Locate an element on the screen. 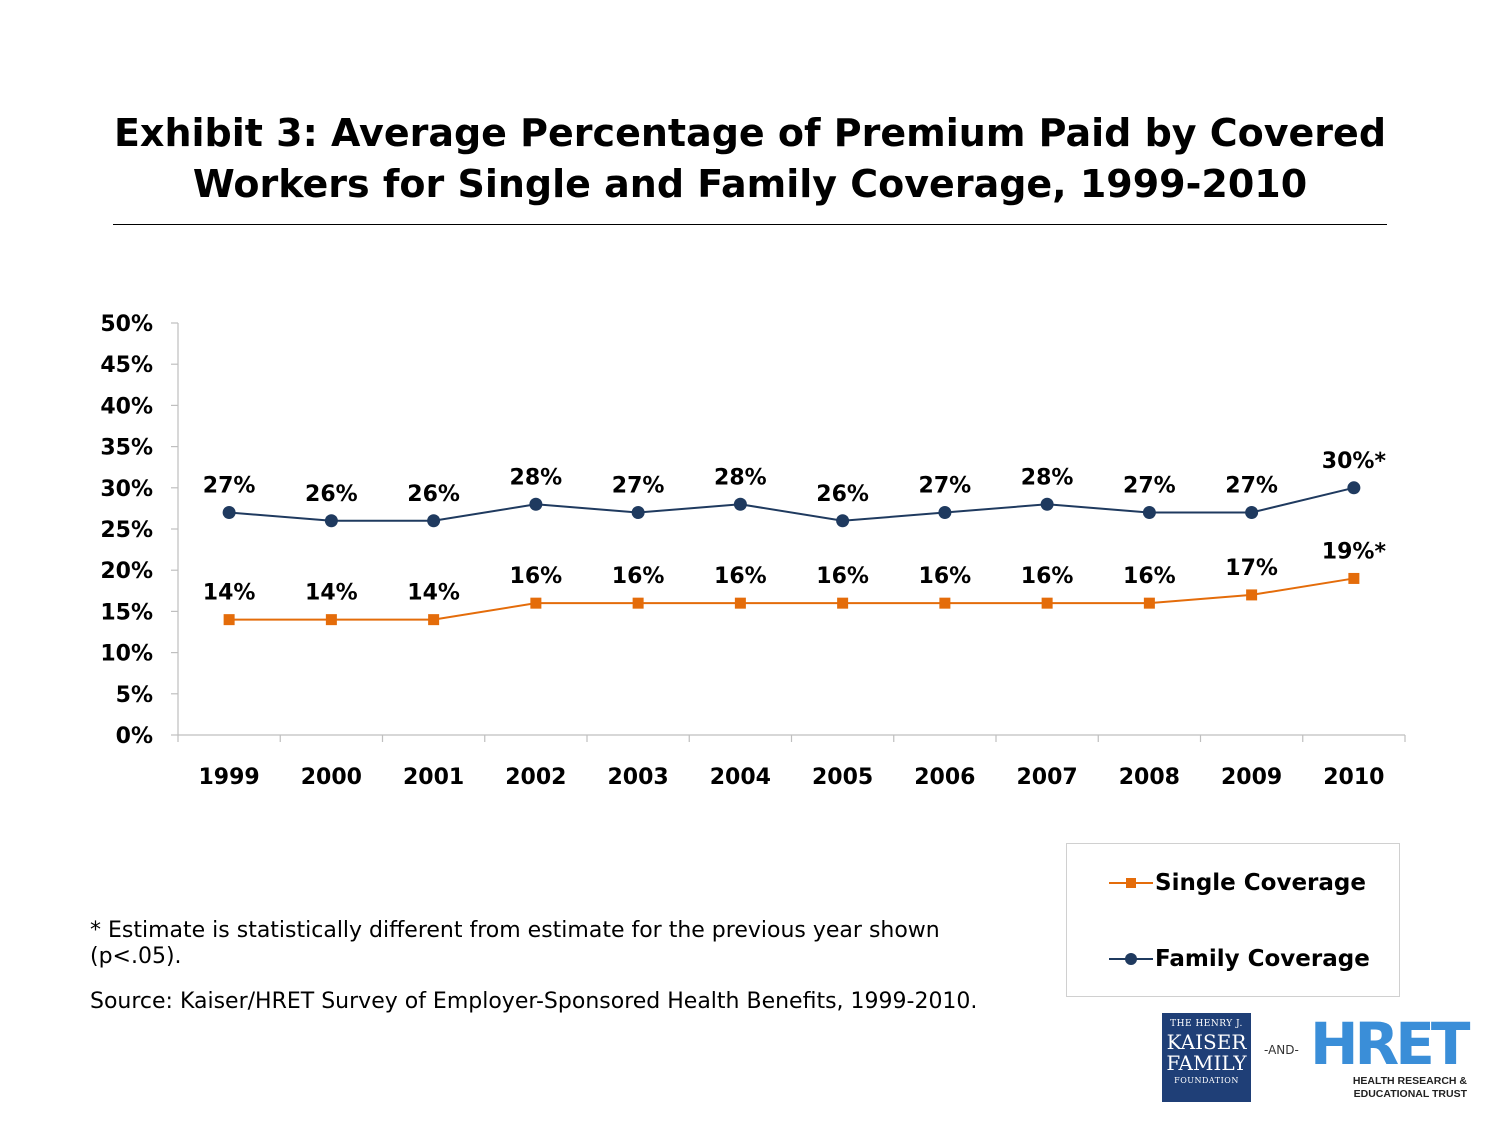 The height and width of the screenshot is (1125, 1500). chart-legend: Single Coverage Family Coverage is located at coordinates (1233, 920).